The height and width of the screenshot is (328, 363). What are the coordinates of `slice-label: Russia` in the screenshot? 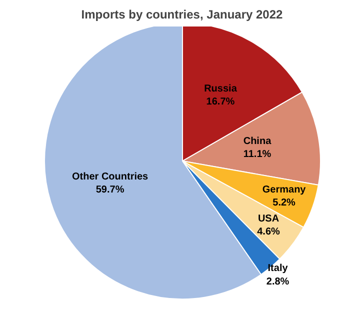 It's located at (221, 88).